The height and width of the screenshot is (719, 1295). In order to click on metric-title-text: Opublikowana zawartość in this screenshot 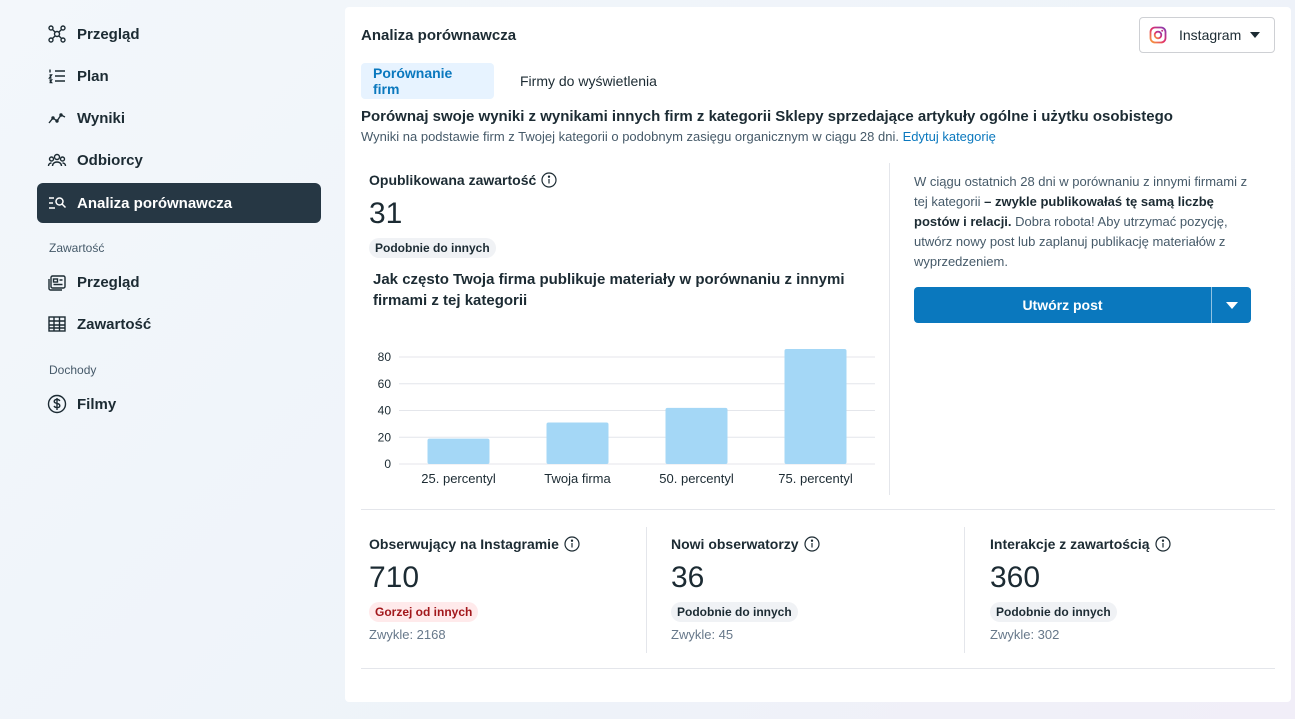, I will do `click(453, 180)`.